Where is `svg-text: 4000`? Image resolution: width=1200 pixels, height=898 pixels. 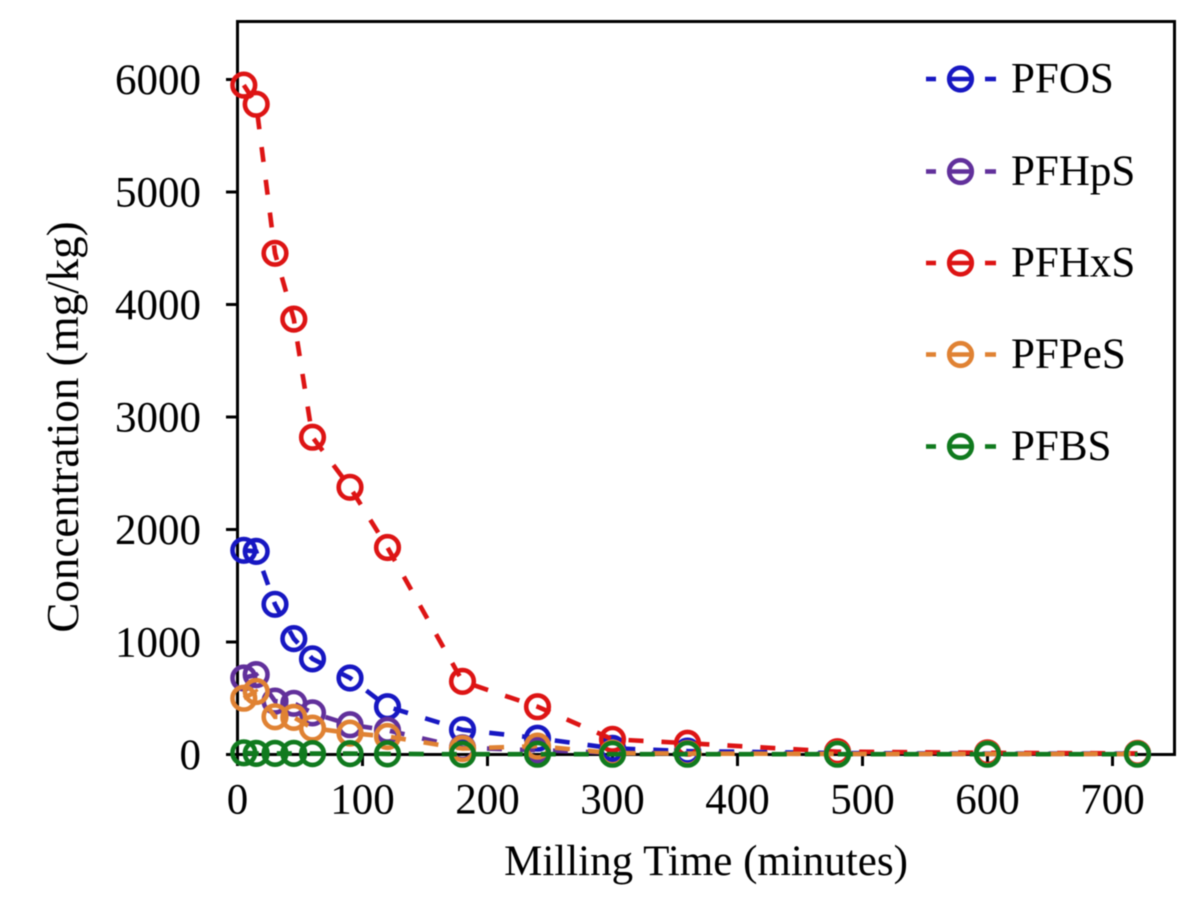
svg-text: 4000 is located at coordinates (158, 305).